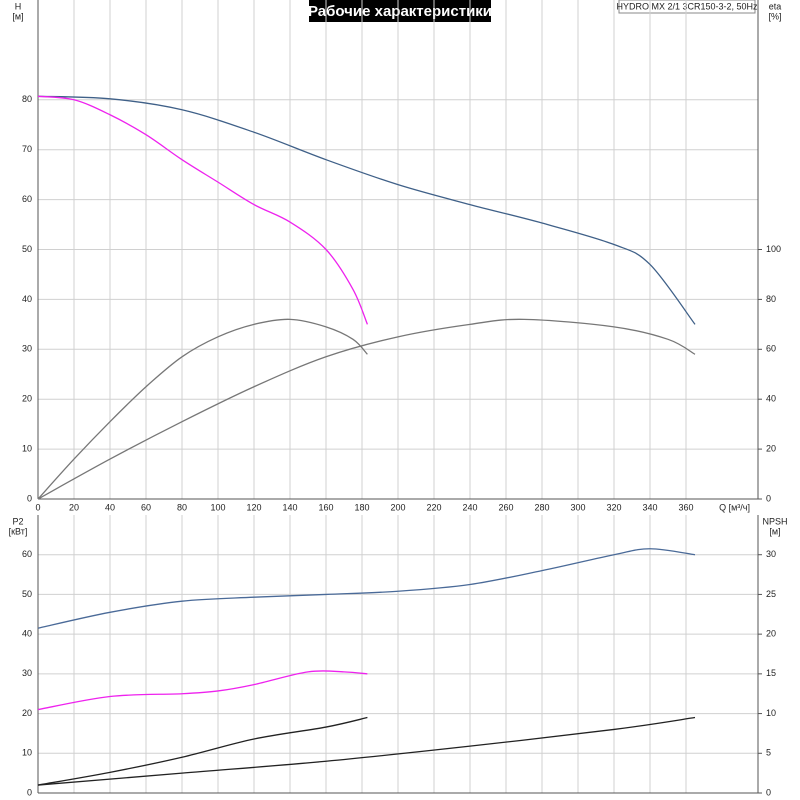  What do you see at coordinates (577, 507) in the screenshot?
I see `x-tick-label: 300` at bounding box center [577, 507].